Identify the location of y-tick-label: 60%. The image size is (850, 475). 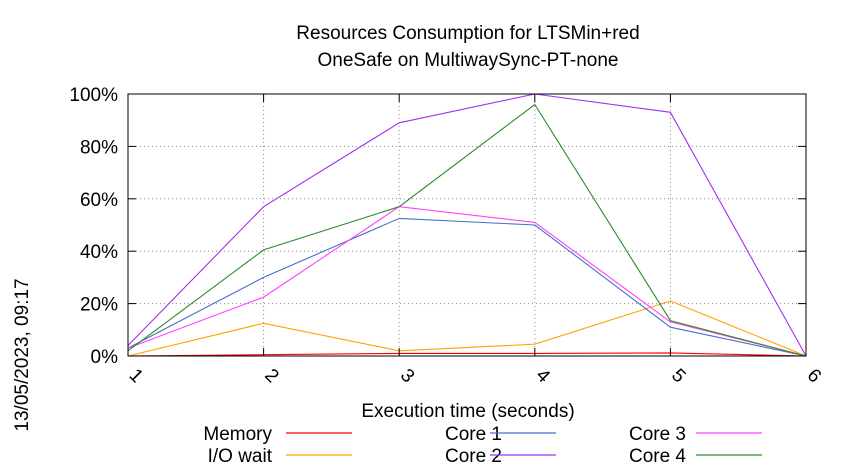
(99, 200).